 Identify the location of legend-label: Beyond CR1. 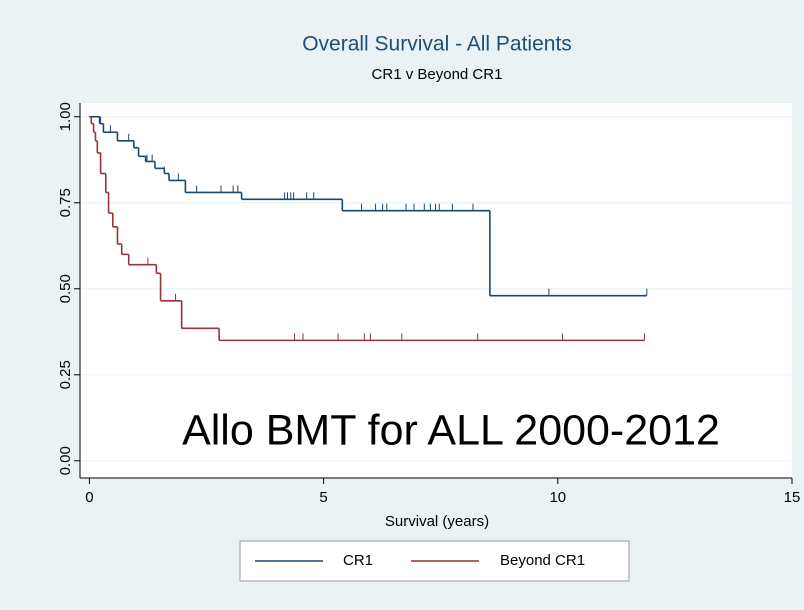
(542, 560).